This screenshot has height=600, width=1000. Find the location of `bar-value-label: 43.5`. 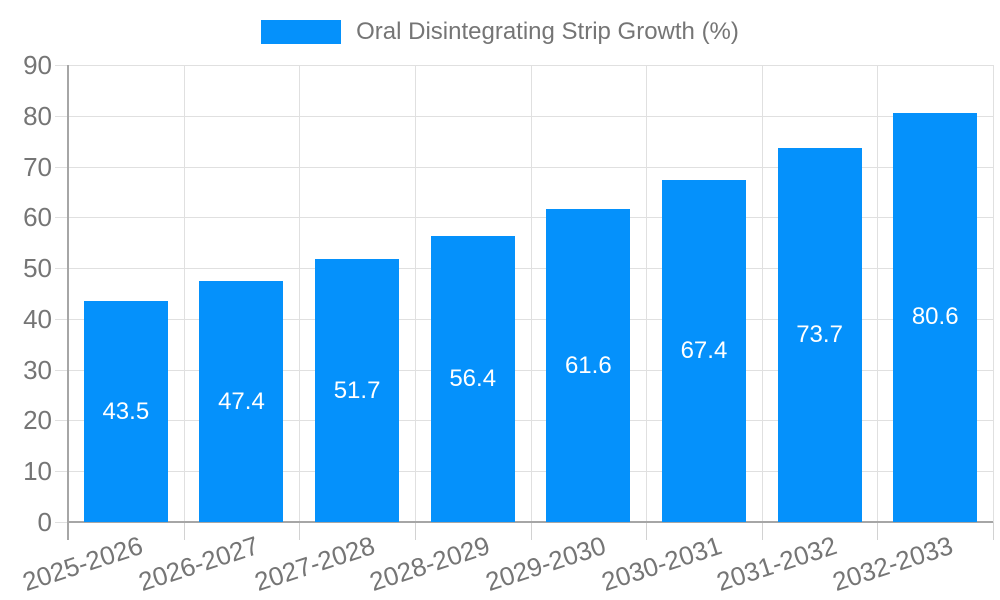

bar-value-label: 43.5 is located at coordinates (126, 411).